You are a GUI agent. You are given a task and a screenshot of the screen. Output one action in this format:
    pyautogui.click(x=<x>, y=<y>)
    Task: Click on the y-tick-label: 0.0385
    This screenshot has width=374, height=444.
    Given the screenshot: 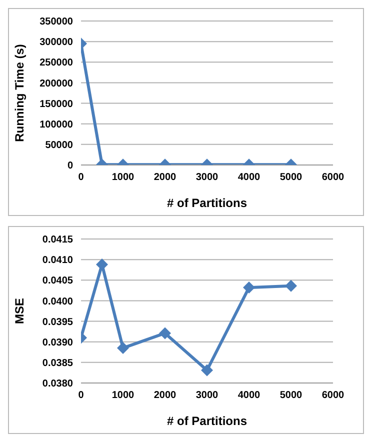 What is the action you would take?
    pyautogui.click(x=58, y=363)
    